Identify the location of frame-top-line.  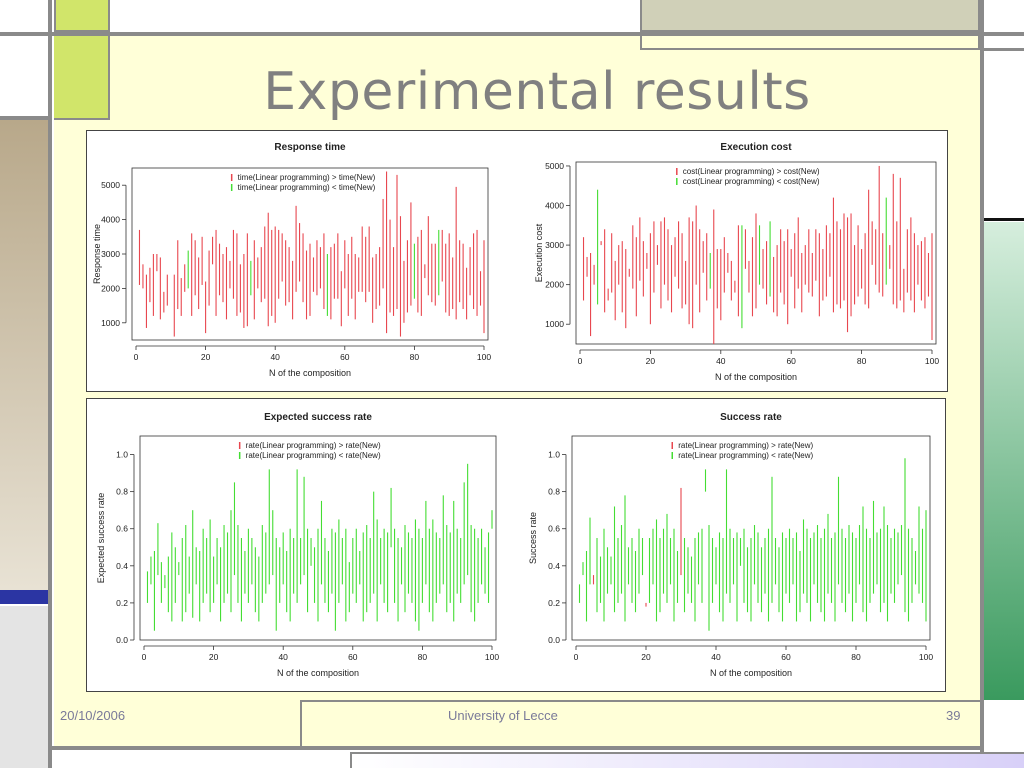
(512, 34).